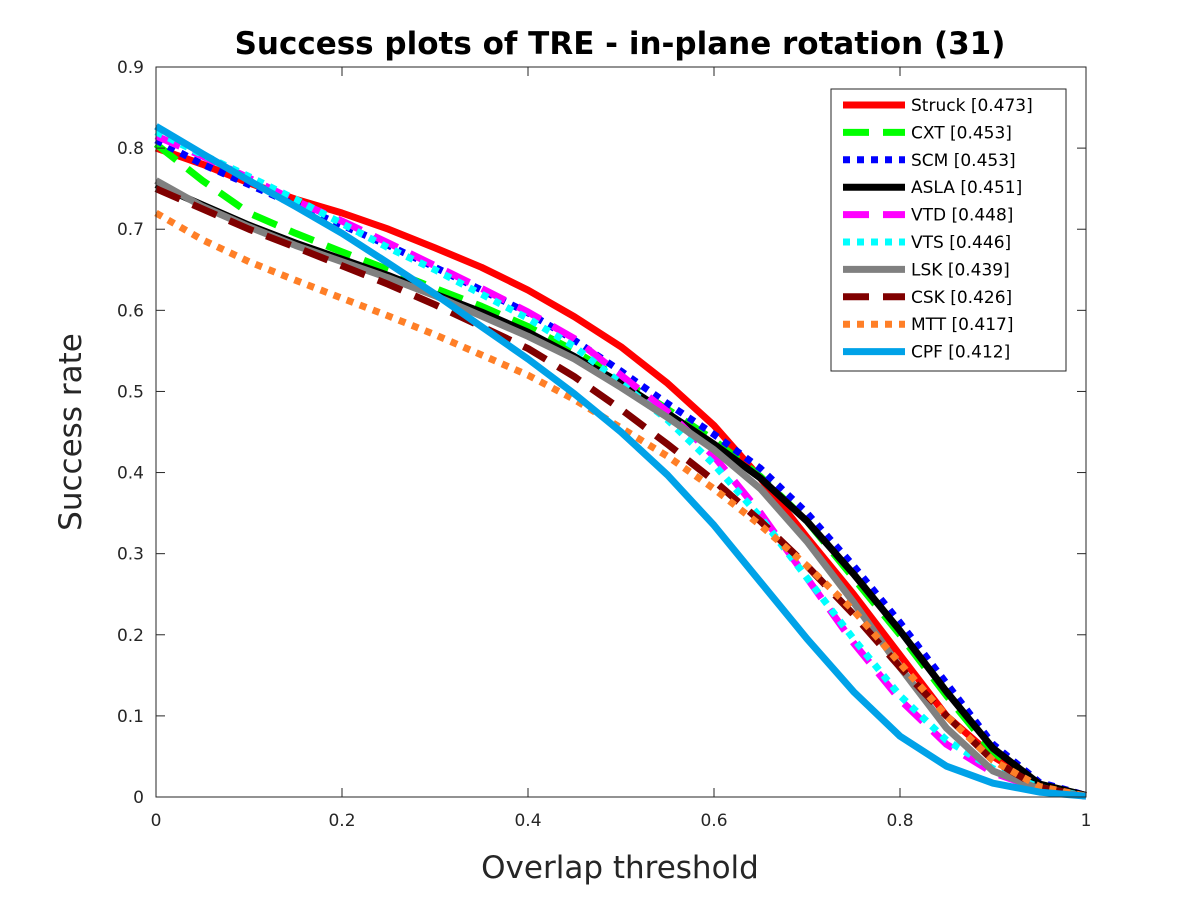 The width and height of the screenshot is (1200, 900). What do you see at coordinates (156, 821) in the screenshot?
I see `x-tick-label: 0` at bounding box center [156, 821].